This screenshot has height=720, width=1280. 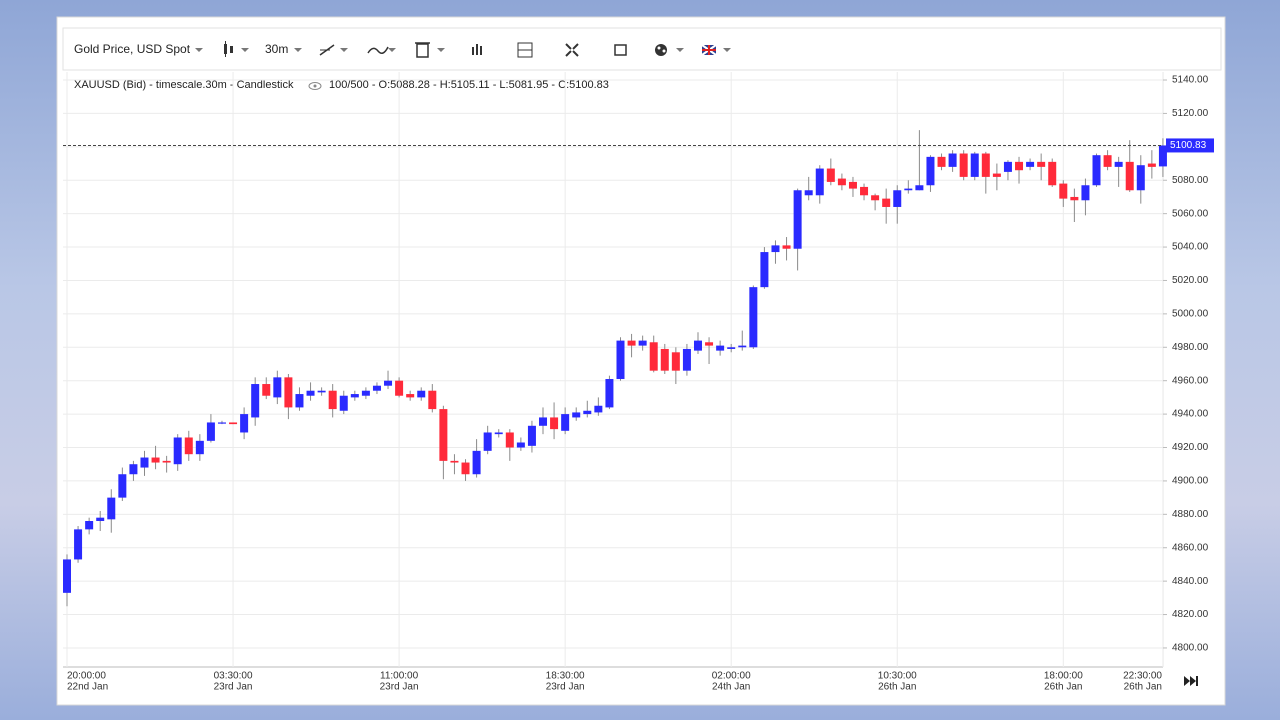 I want to click on y-tick-label: 4900.00, so click(x=1190, y=481).